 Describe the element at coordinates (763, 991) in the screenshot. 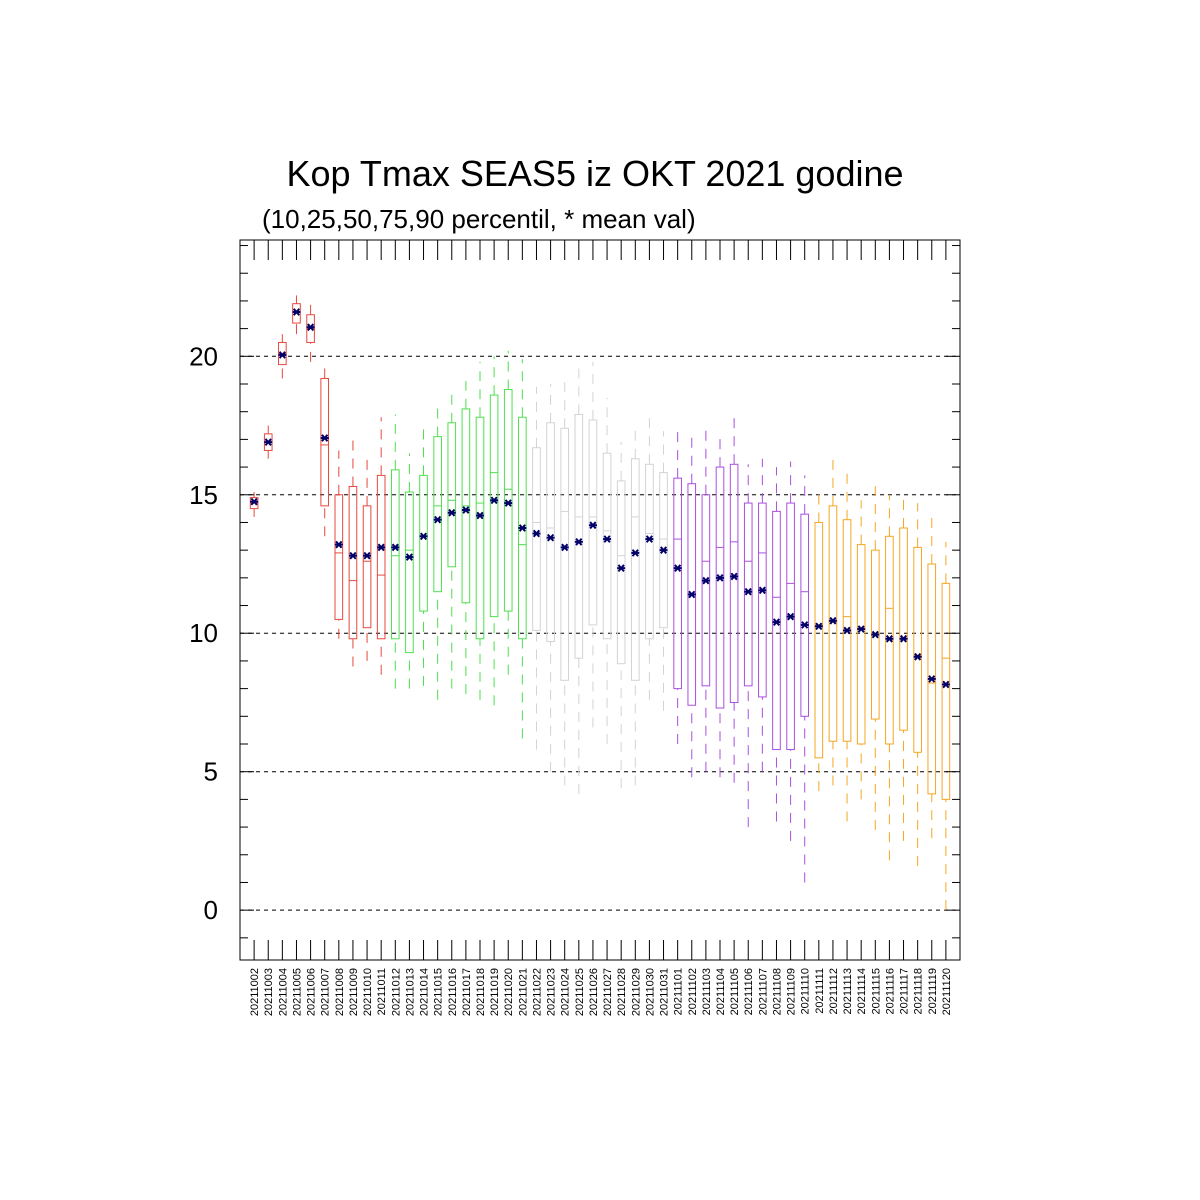

I see `x-tick-label: 20211107` at that location.